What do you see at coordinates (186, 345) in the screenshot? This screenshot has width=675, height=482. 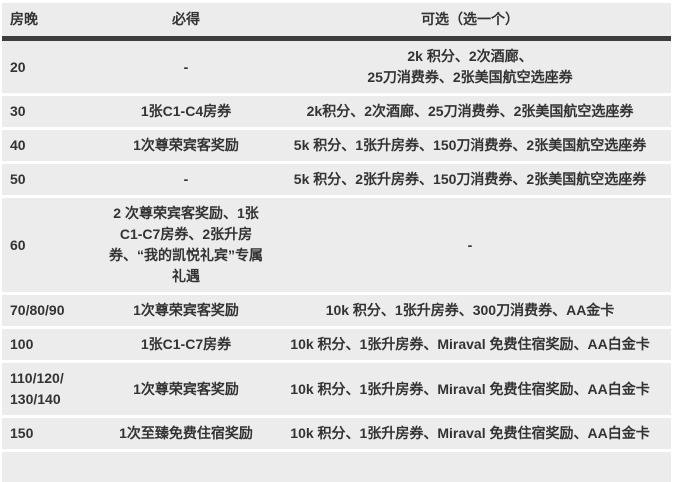 I see `cell-required: 1张C1-C7房券` at bounding box center [186, 345].